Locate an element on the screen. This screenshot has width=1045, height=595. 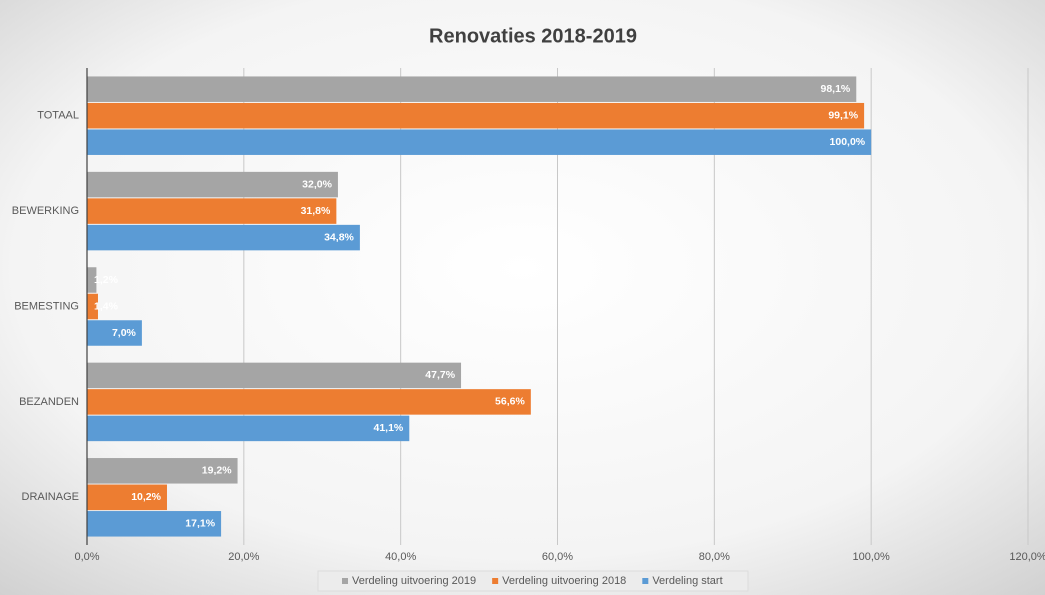
value-label: 31,8% is located at coordinates (316, 211).